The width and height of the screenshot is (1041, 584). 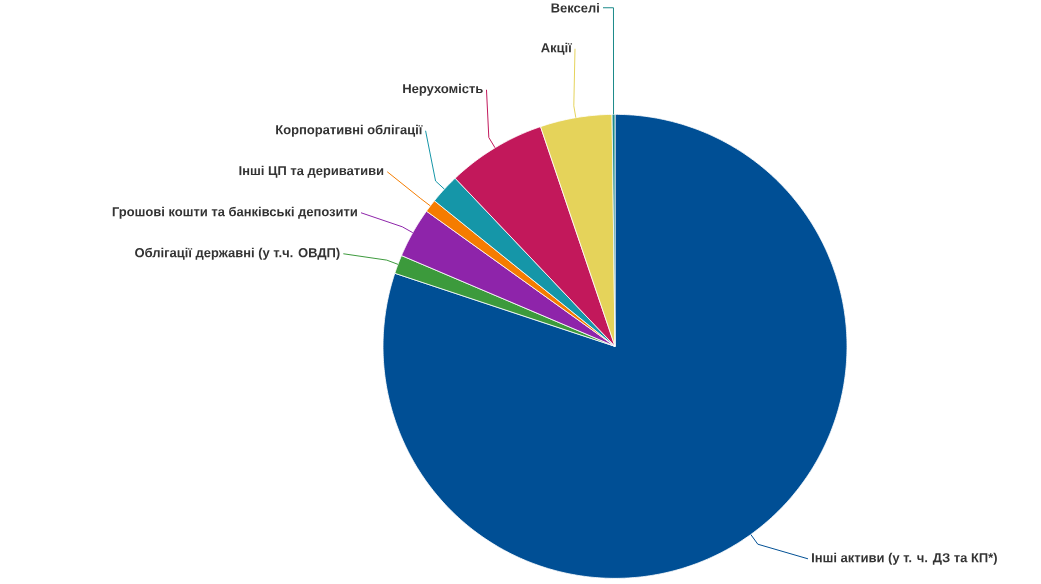 I want to click on slice-label: Грошові кошти та банківські депозити, so click(x=234, y=212).